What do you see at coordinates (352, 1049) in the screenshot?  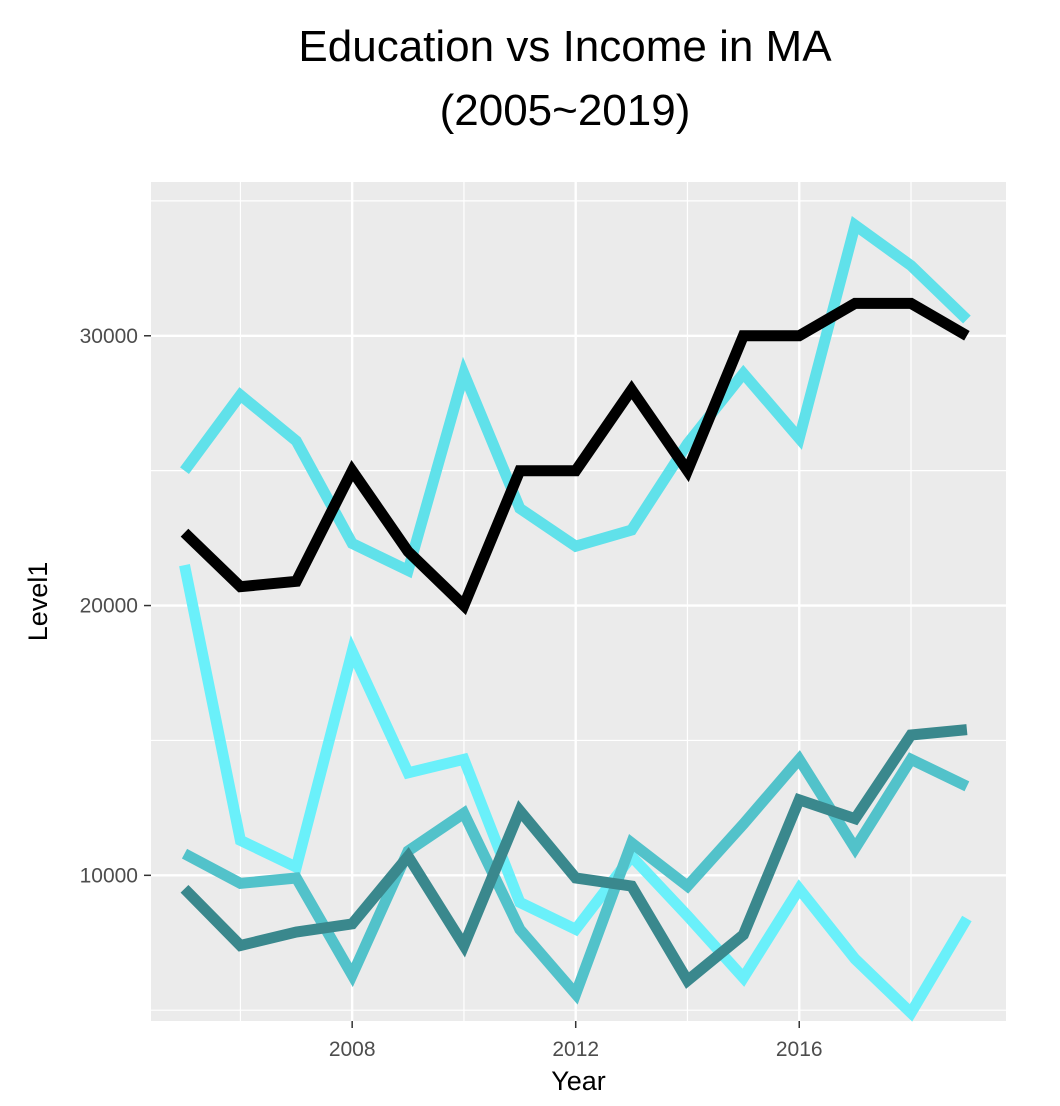 I see `x-tick-label: 2008` at bounding box center [352, 1049].